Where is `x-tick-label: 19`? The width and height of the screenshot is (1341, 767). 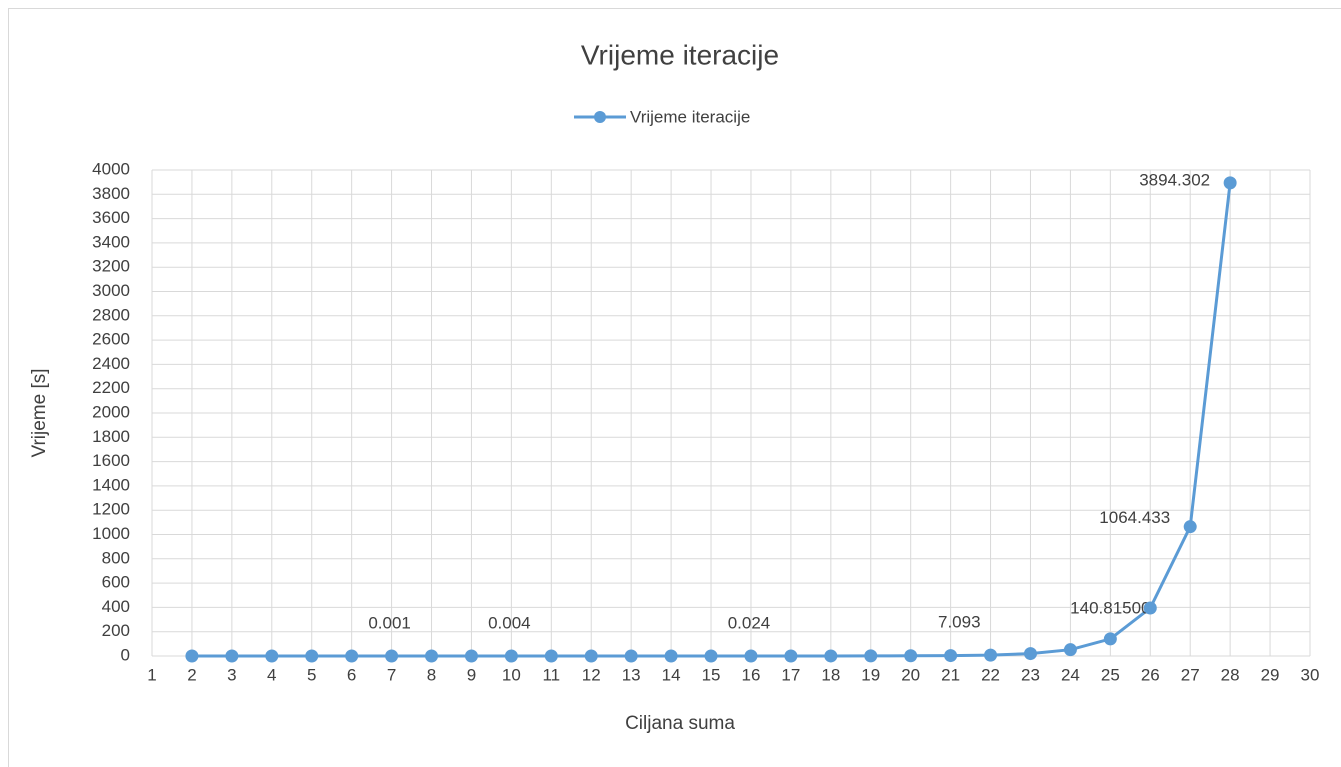
x-tick-label: 19 is located at coordinates (870, 674).